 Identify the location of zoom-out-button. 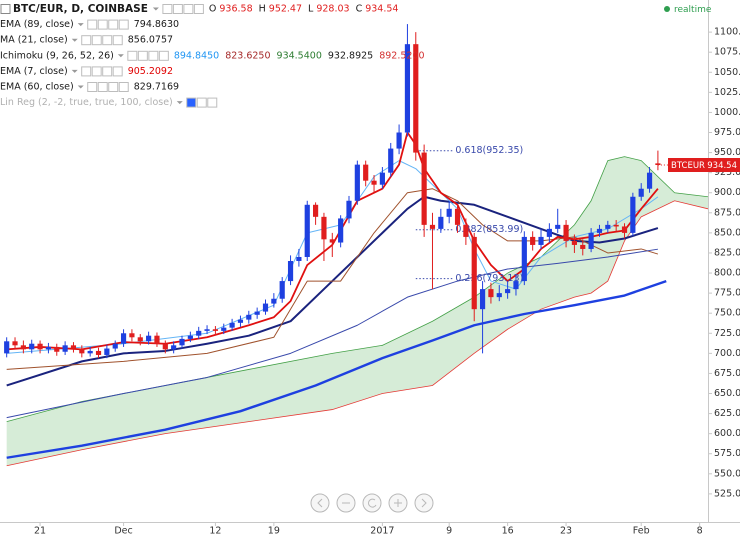
(346, 503).